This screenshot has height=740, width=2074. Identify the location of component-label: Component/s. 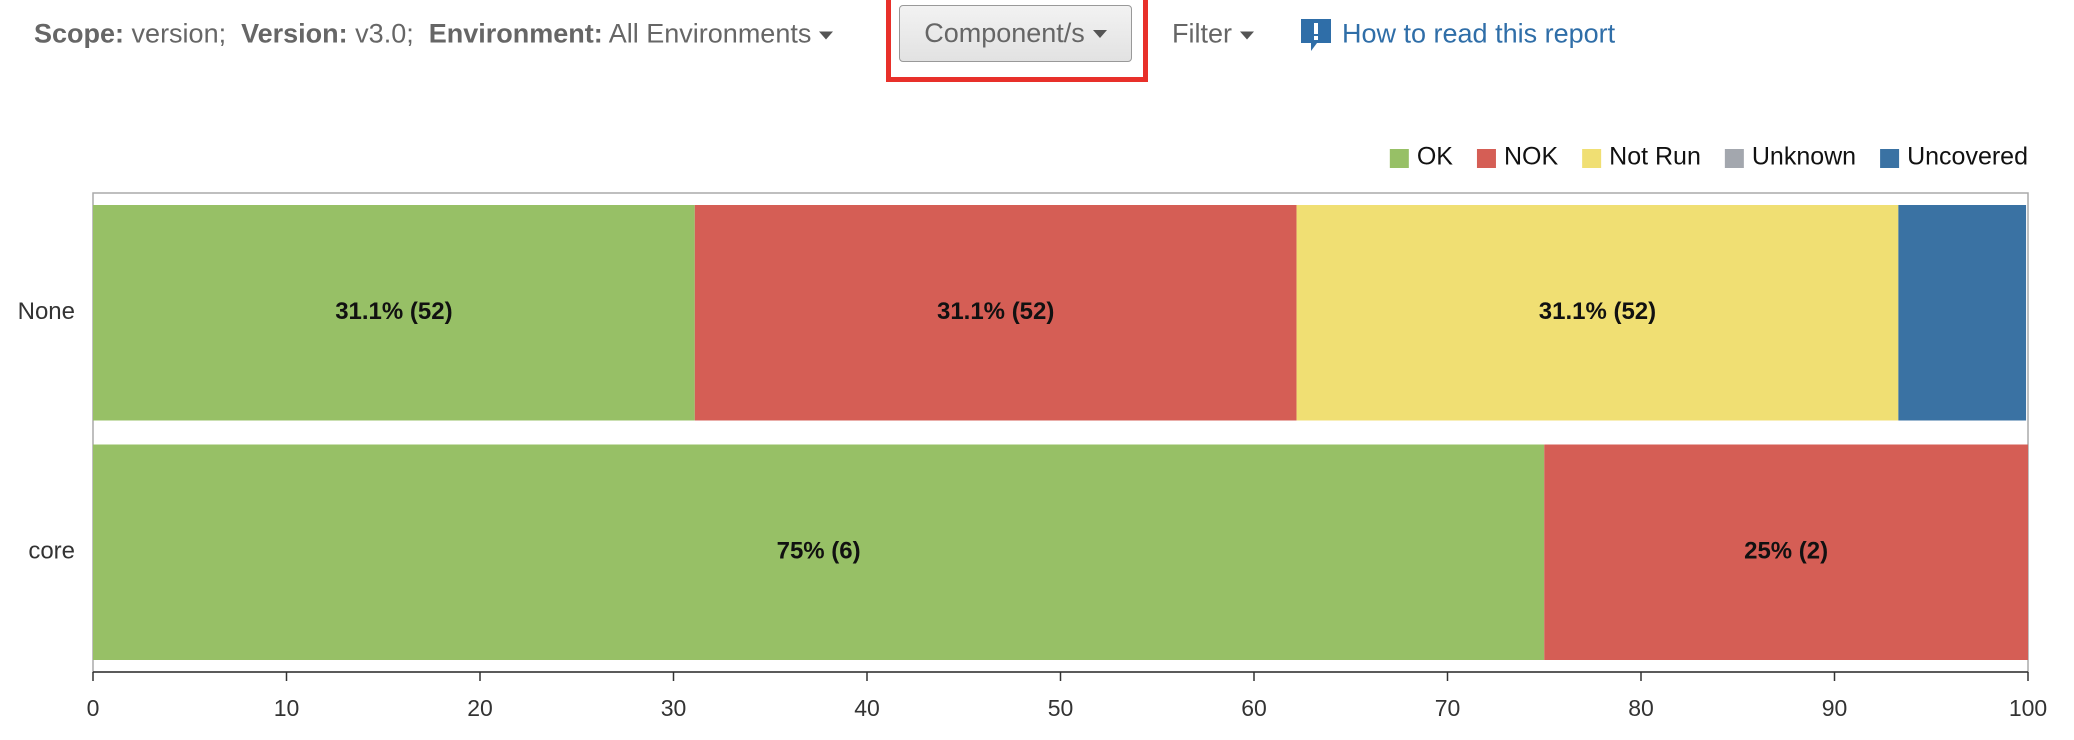
(1004, 33).